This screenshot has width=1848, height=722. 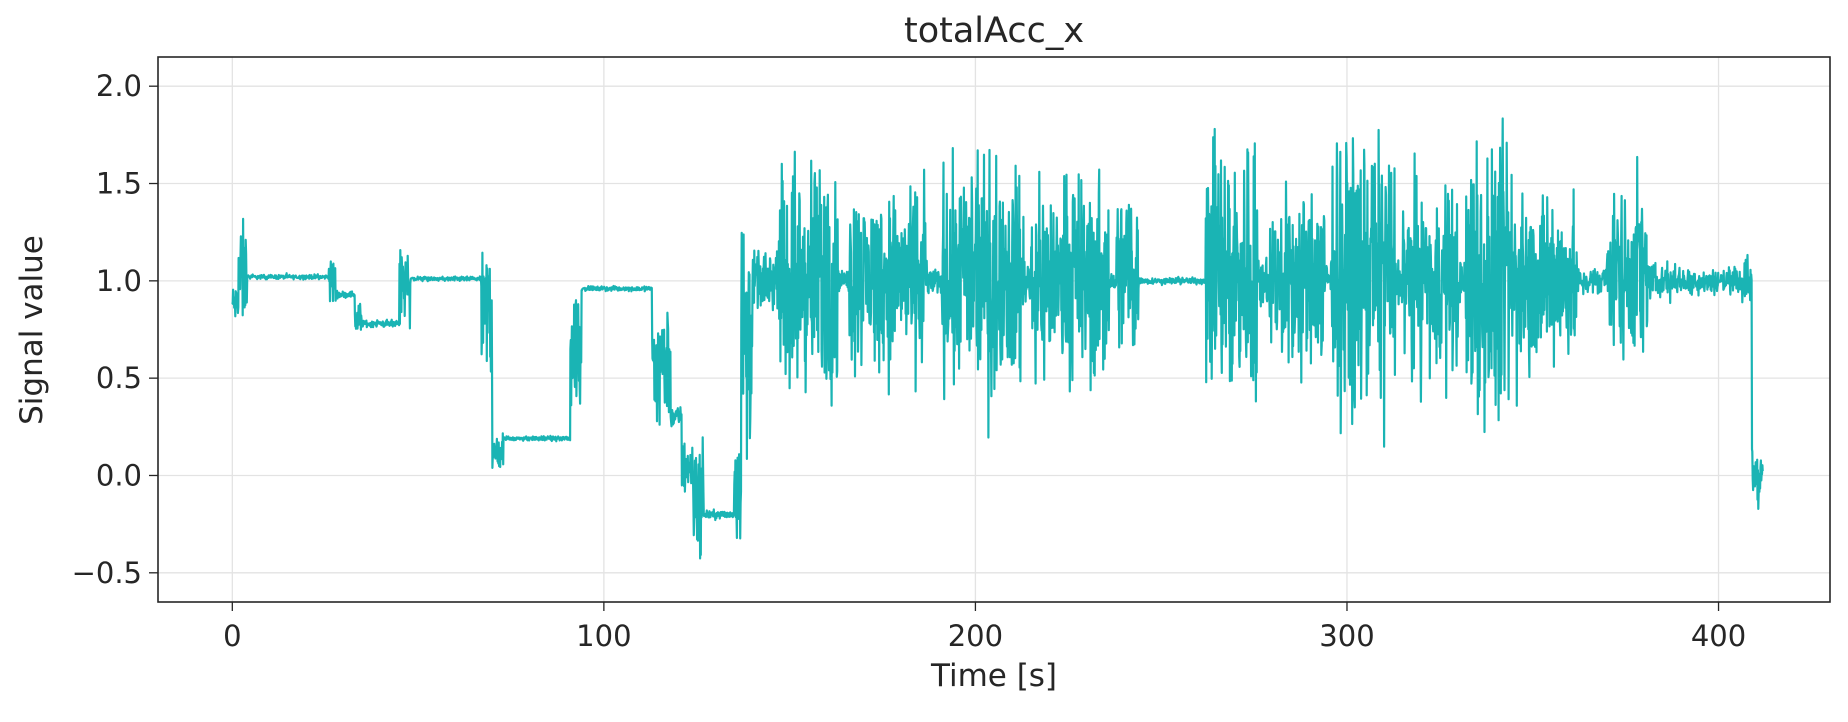 I want to click on x-tick-label: 400, so click(x=1718, y=636).